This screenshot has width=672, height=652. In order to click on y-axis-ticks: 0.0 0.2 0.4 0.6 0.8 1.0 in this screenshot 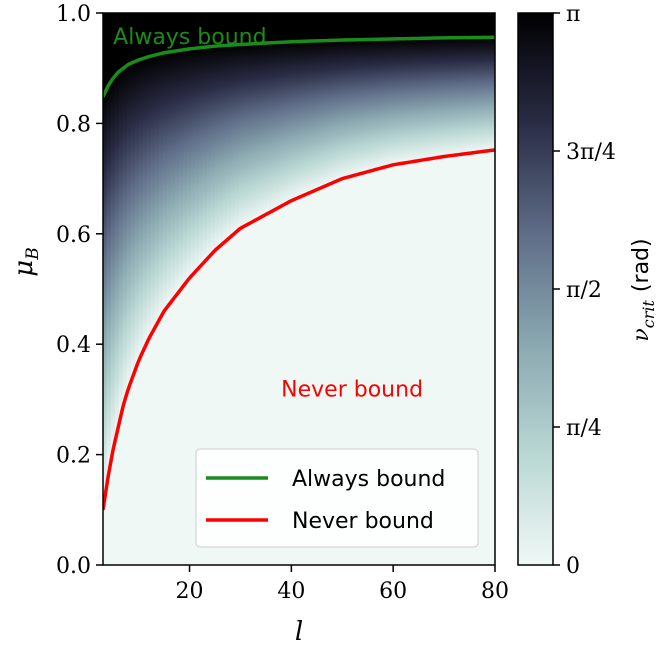, I will do `click(79, 290)`.